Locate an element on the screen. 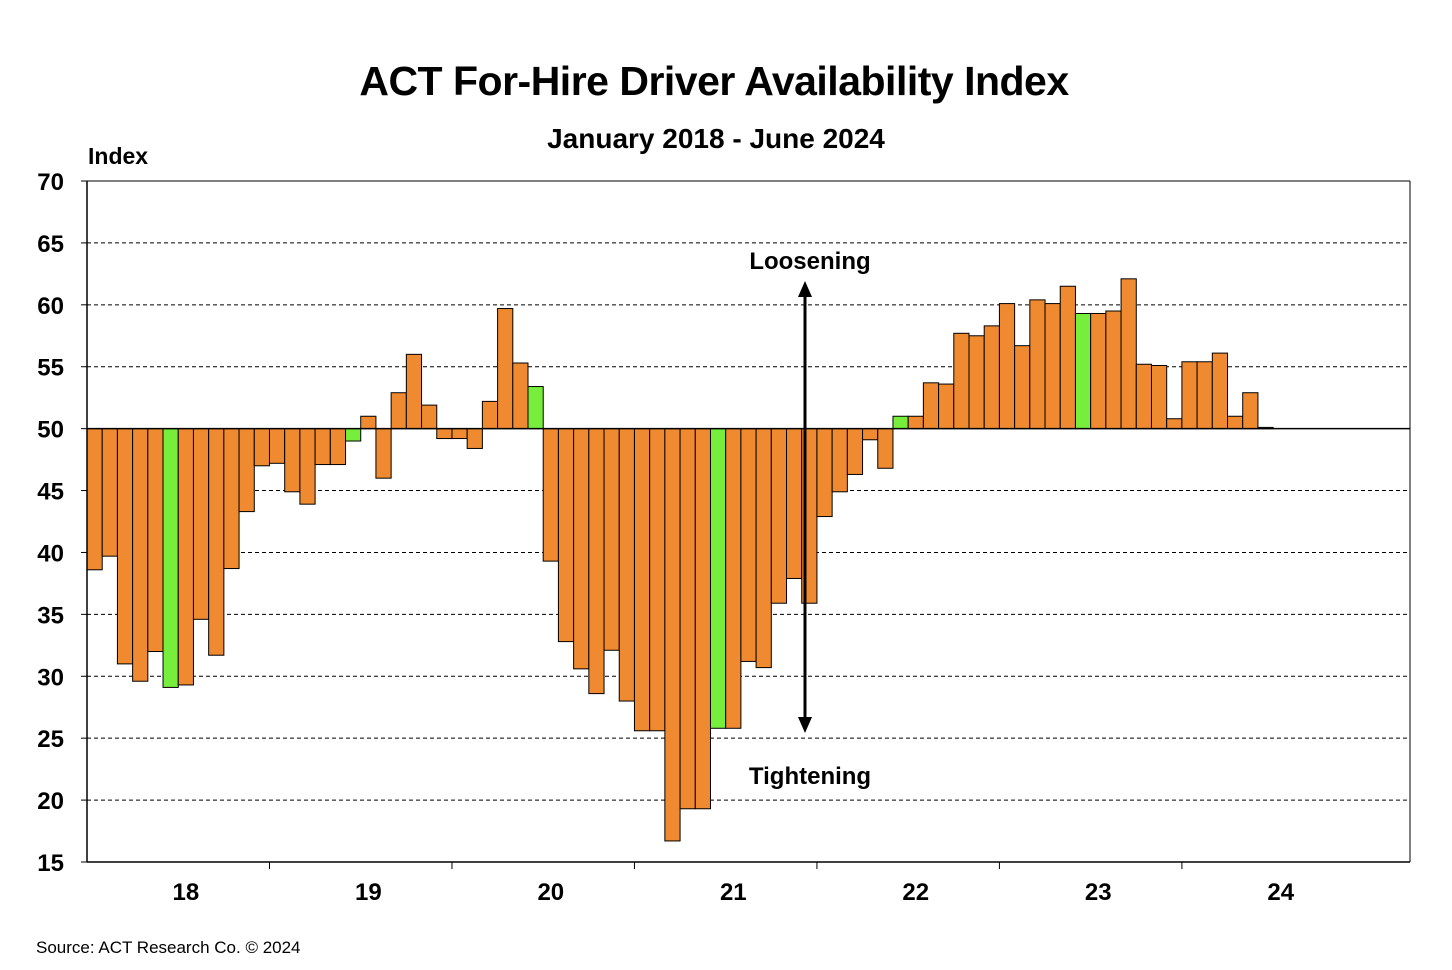  arrow-down-head is located at coordinates (805, 725).